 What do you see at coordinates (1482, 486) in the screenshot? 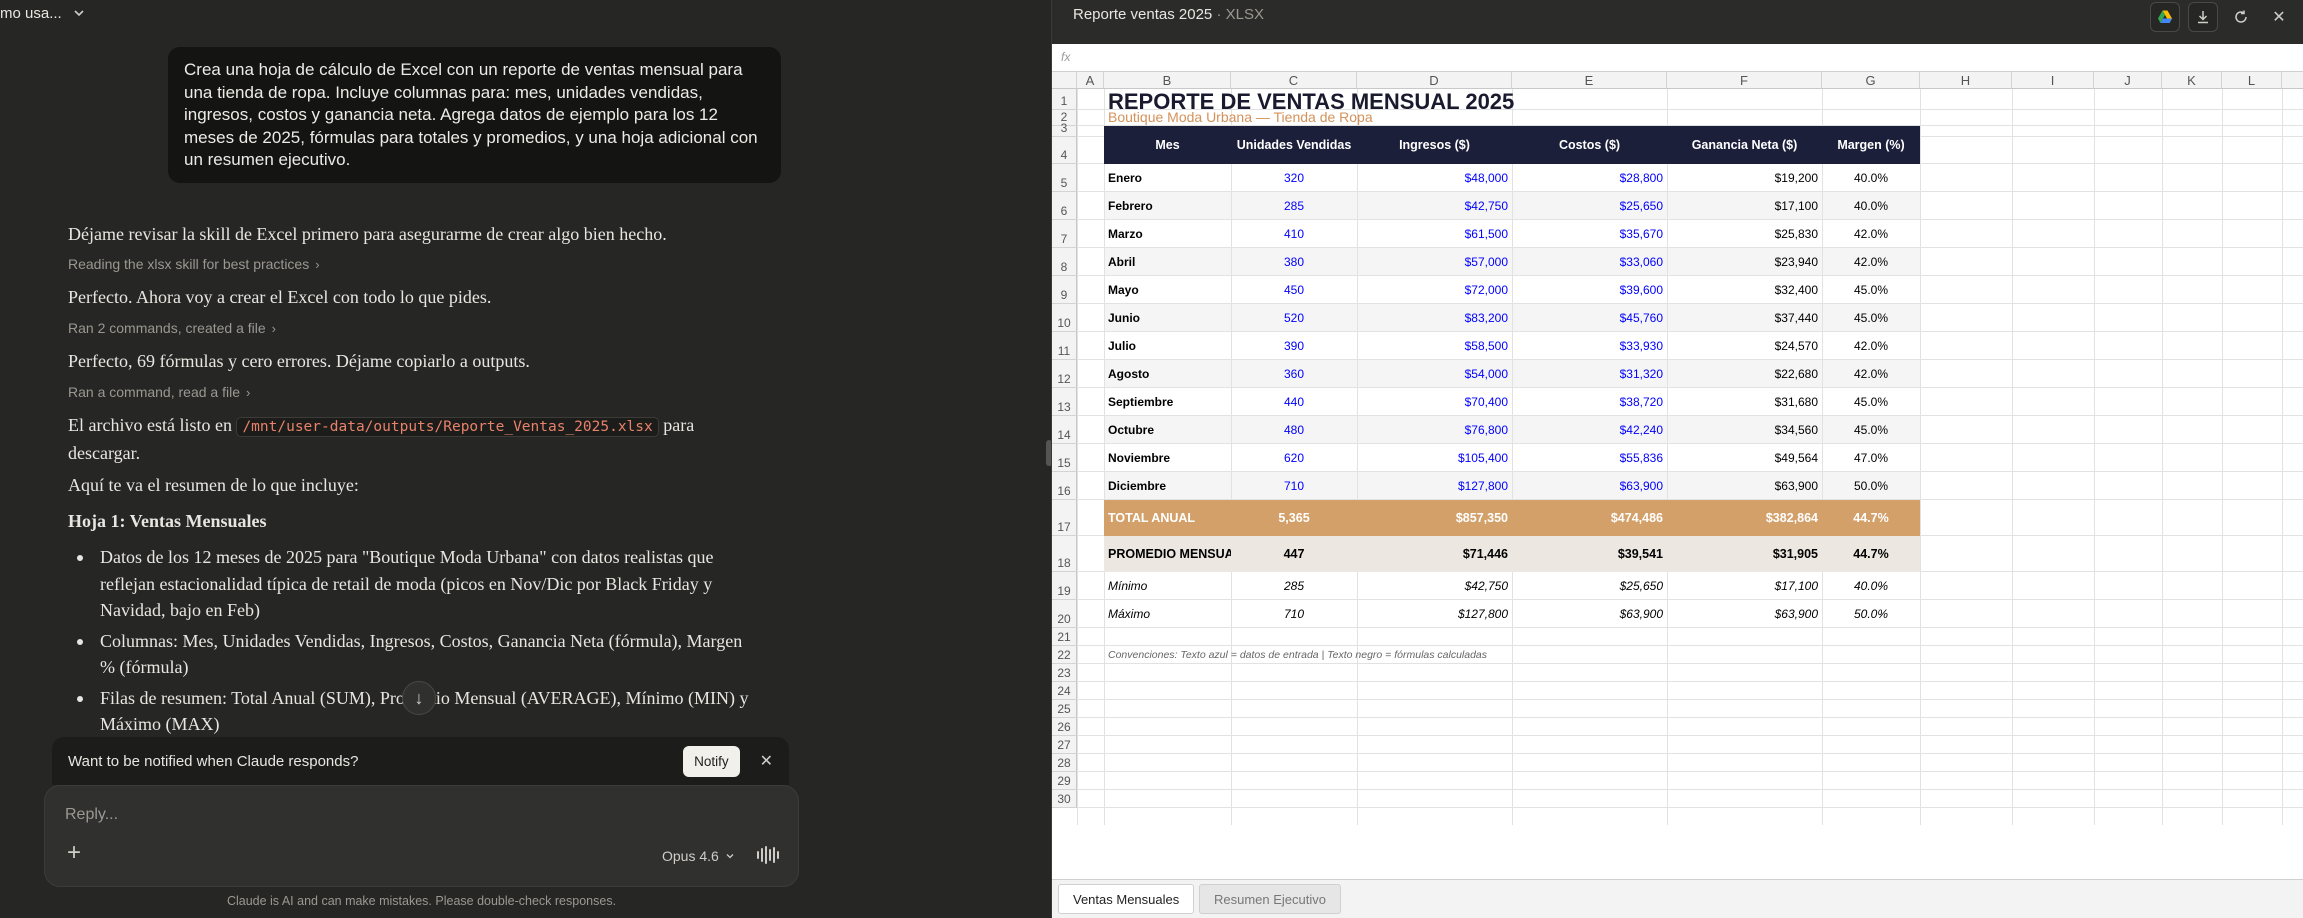
I see `data-cell: $127,800` at bounding box center [1482, 486].